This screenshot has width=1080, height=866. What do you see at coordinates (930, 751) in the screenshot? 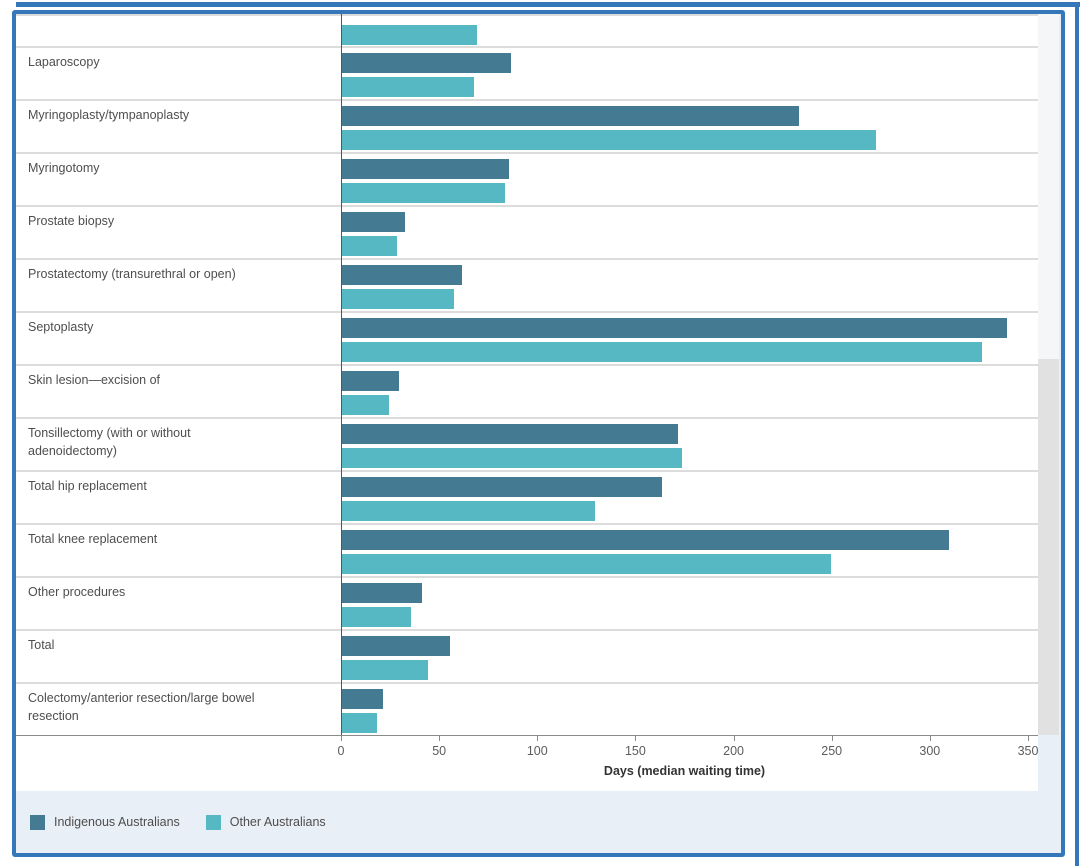
I see `x-tick-label: 300` at bounding box center [930, 751].